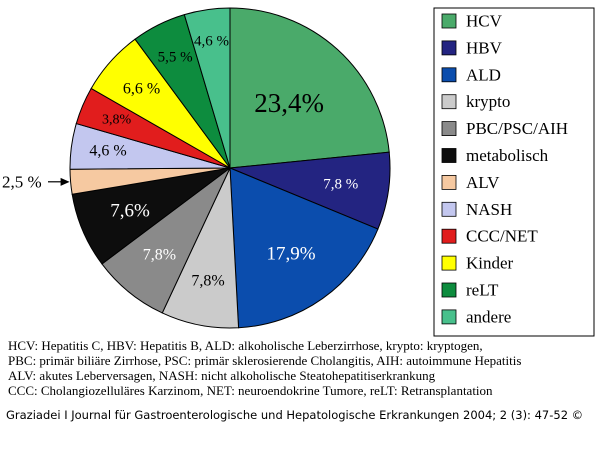 The height and width of the screenshot is (468, 600). Describe the element at coordinates (507, 155) in the screenshot. I see `legend-label: metabolisch` at that location.